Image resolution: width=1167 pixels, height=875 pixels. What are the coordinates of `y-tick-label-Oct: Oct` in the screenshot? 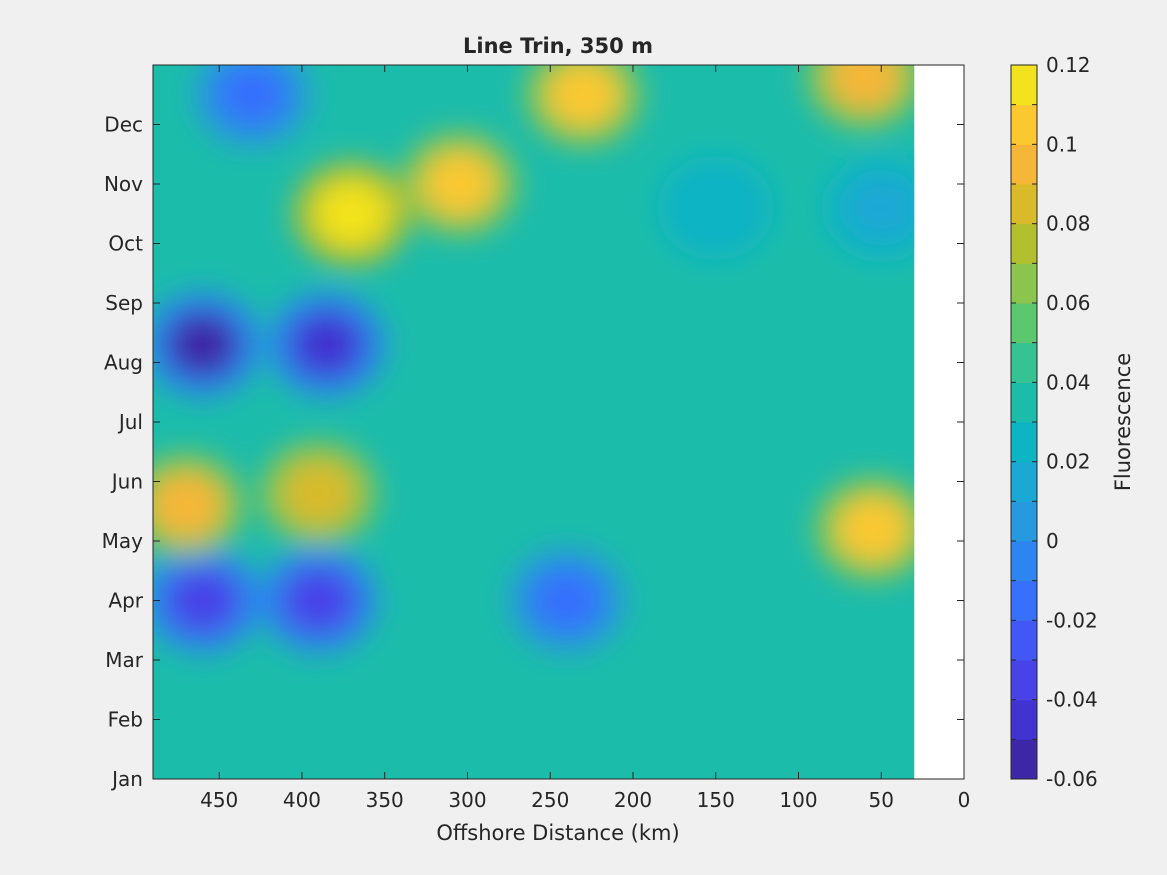 It's located at (125, 244).